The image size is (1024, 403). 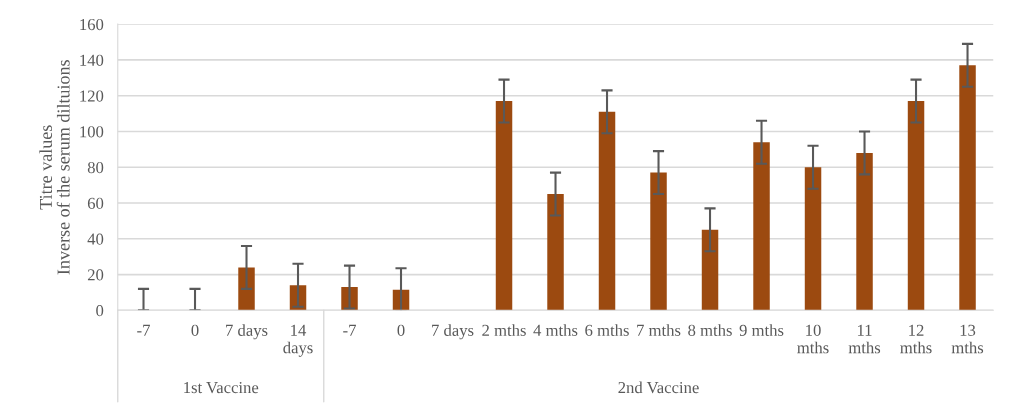 I want to click on y-tick-label: 60, so click(x=95, y=203).